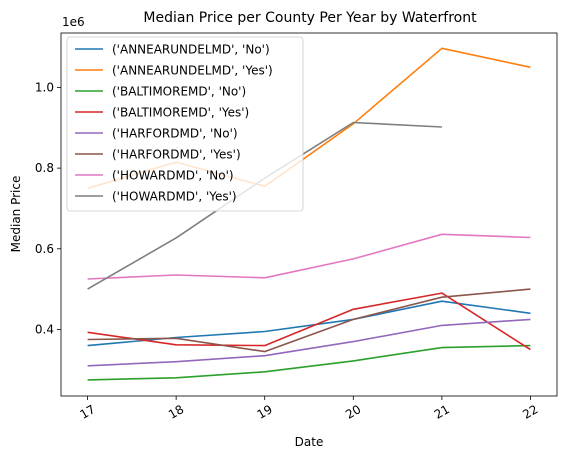 Image resolution: width=567 pixels, height=460 pixels. Describe the element at coordinates (530, 412) in the screenshot. I see `x-tick-label: 22` at that location.